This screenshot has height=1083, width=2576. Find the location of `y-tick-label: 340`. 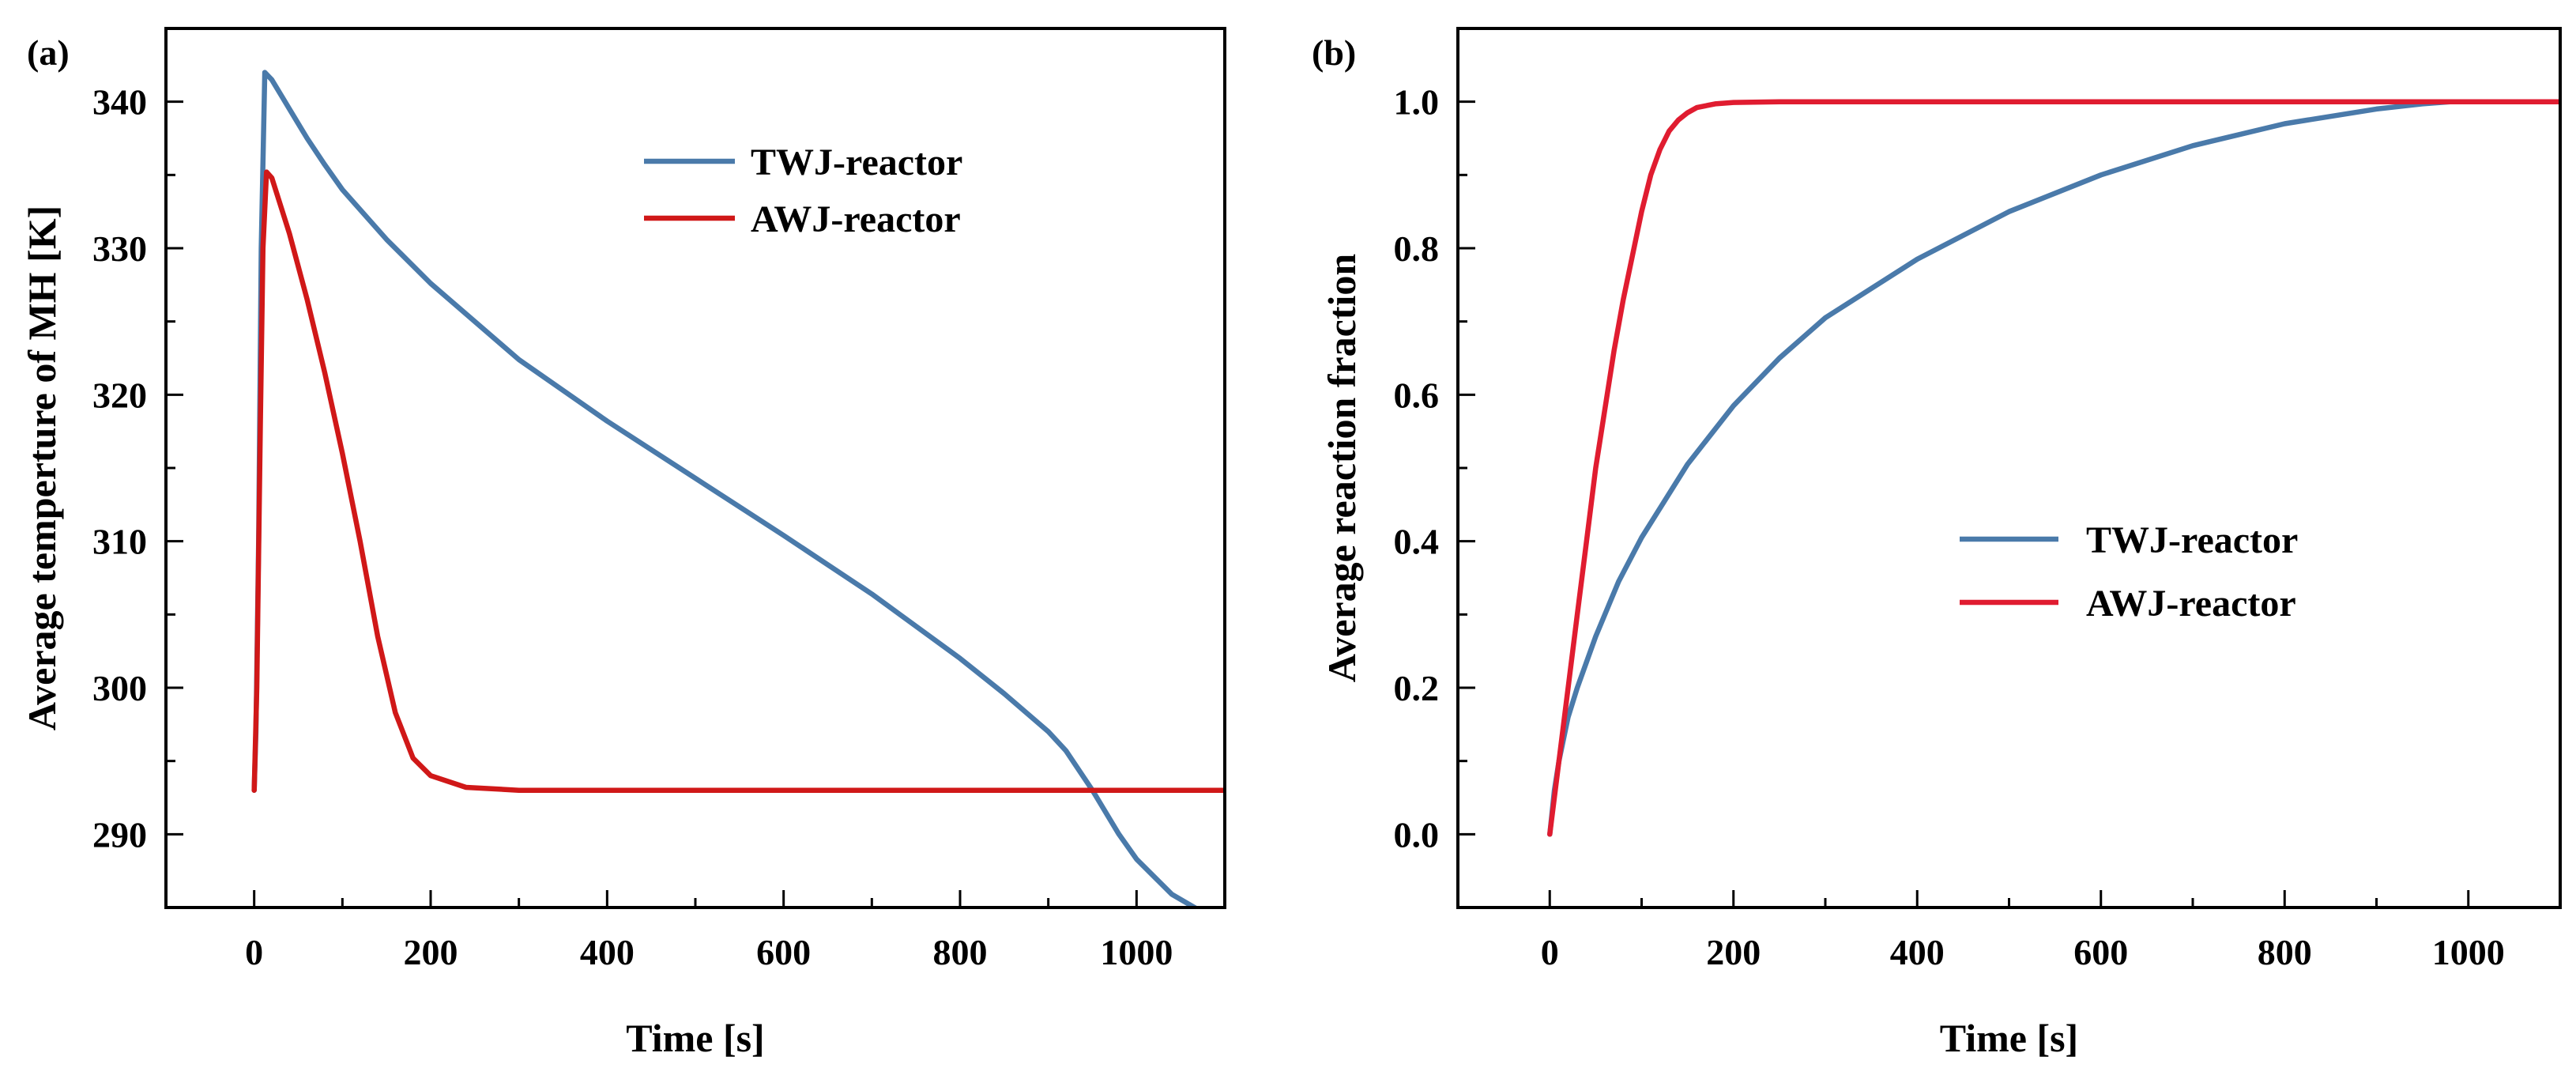

y-tick-label: 340 is located at coordinates (119, 103).